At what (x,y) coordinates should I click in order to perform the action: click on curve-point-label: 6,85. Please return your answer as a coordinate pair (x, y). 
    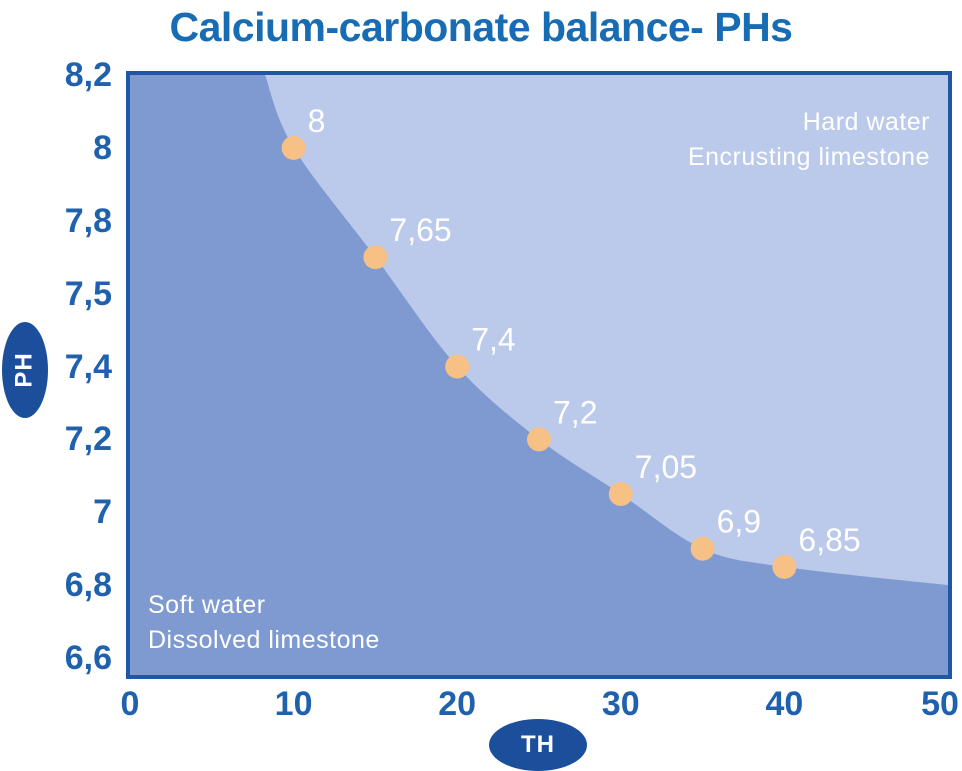
    Looking at the image, I should click on (829, 540).